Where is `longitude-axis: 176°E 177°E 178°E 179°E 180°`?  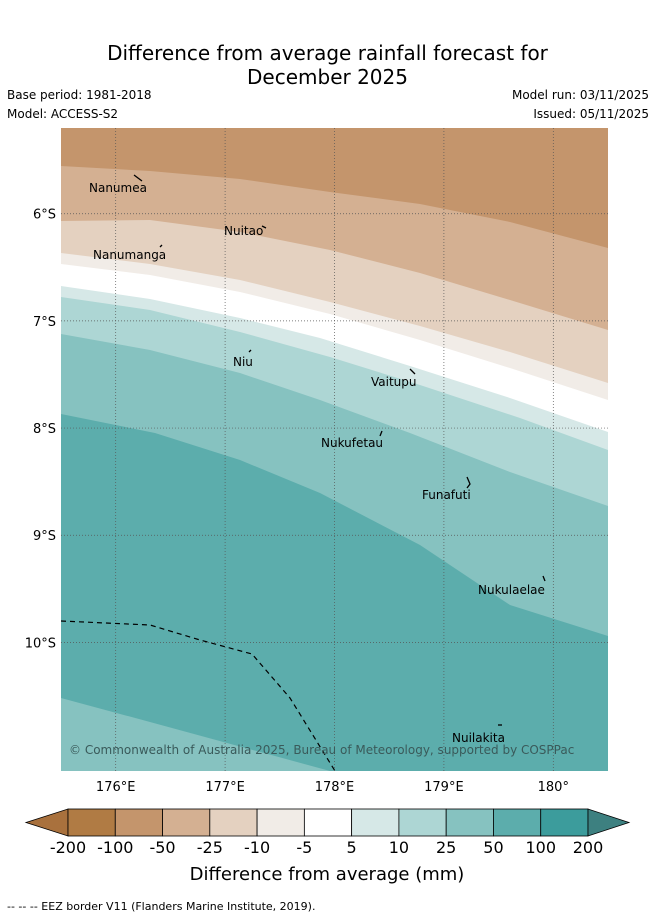
longitude-axis: 176°E 177°E 178°E 179°E 180° is located at coordinates (332, 787).